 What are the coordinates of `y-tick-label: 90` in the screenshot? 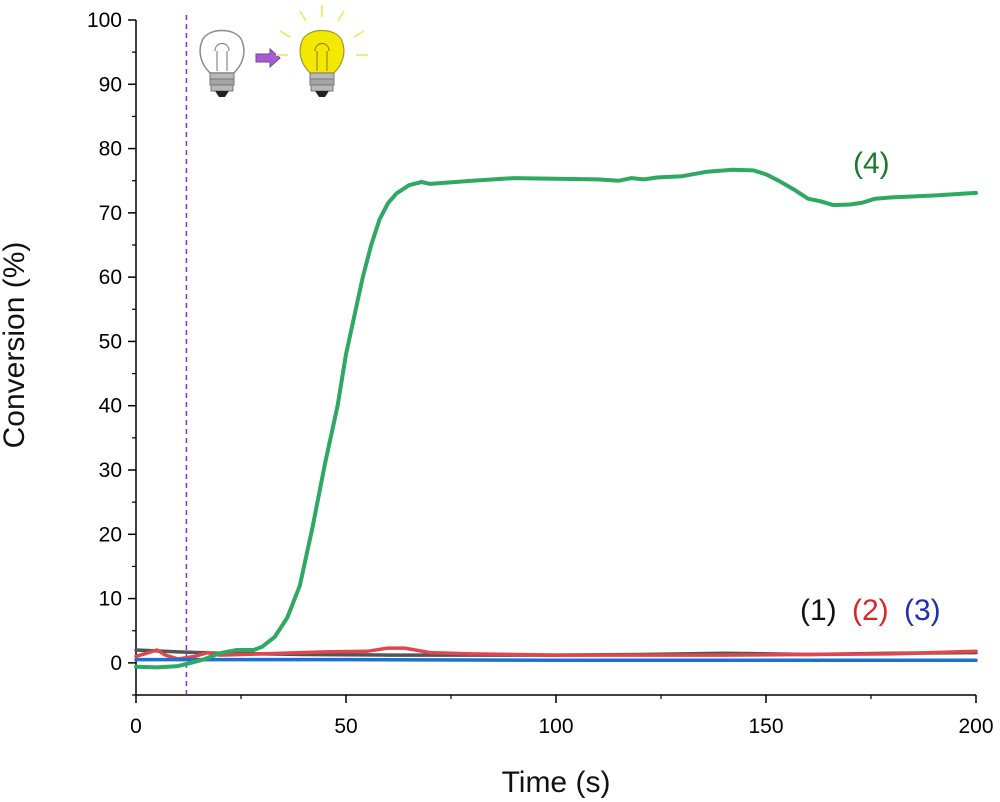 It's located at (110, 84).